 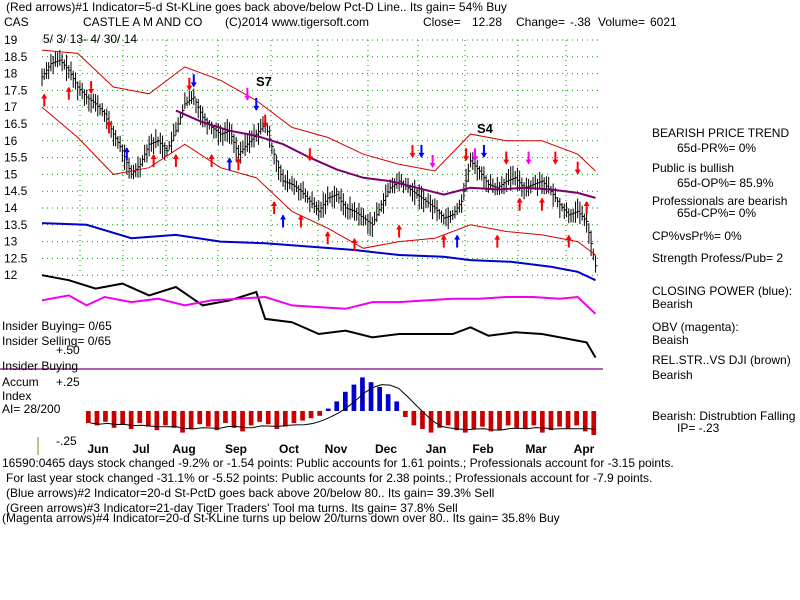 I want to click on accum-plus25: +.25, so click(x=68, y=382).